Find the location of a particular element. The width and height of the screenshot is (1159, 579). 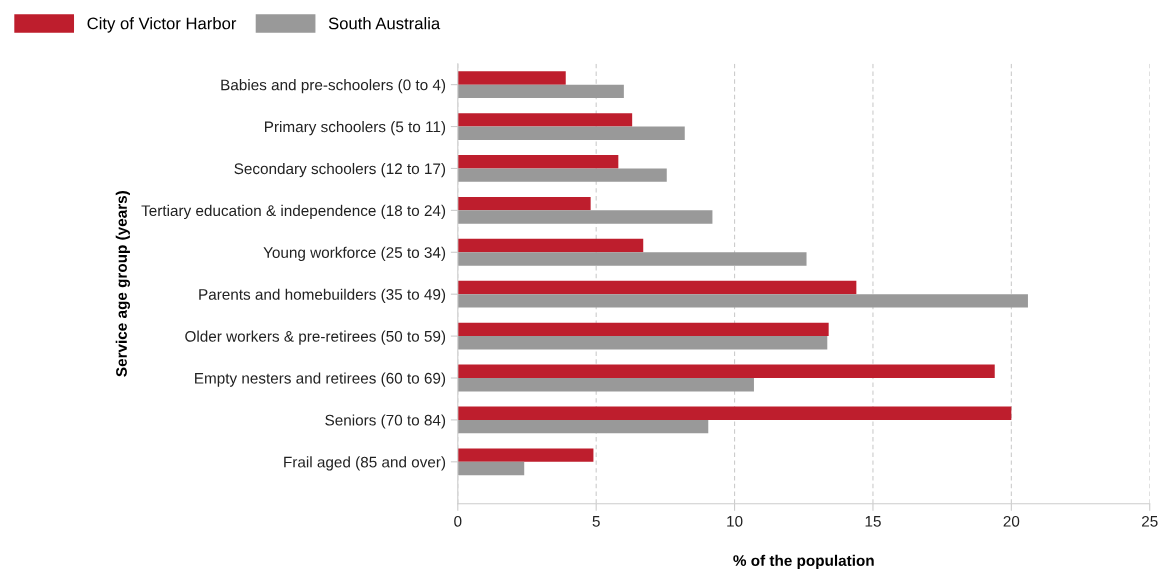

y-tick-label: Frail aged (85 and over) is located at coordinates (365, 463).